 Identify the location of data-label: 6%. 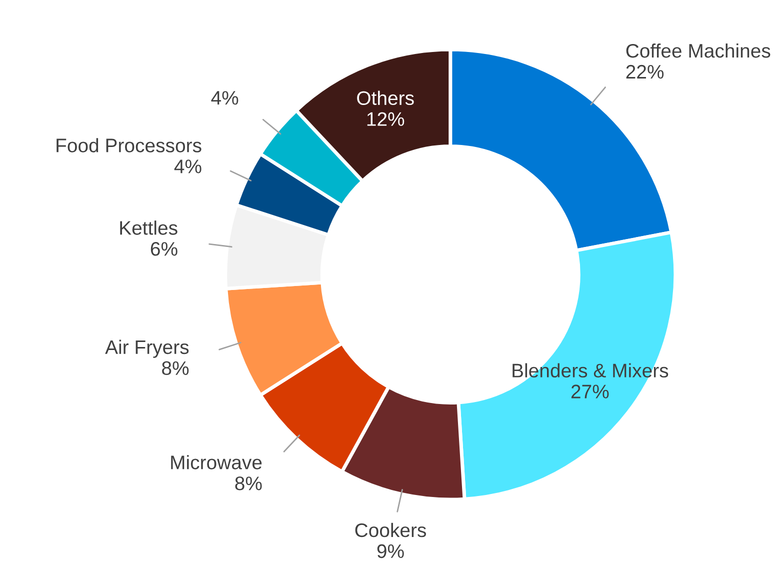
(164, 249).